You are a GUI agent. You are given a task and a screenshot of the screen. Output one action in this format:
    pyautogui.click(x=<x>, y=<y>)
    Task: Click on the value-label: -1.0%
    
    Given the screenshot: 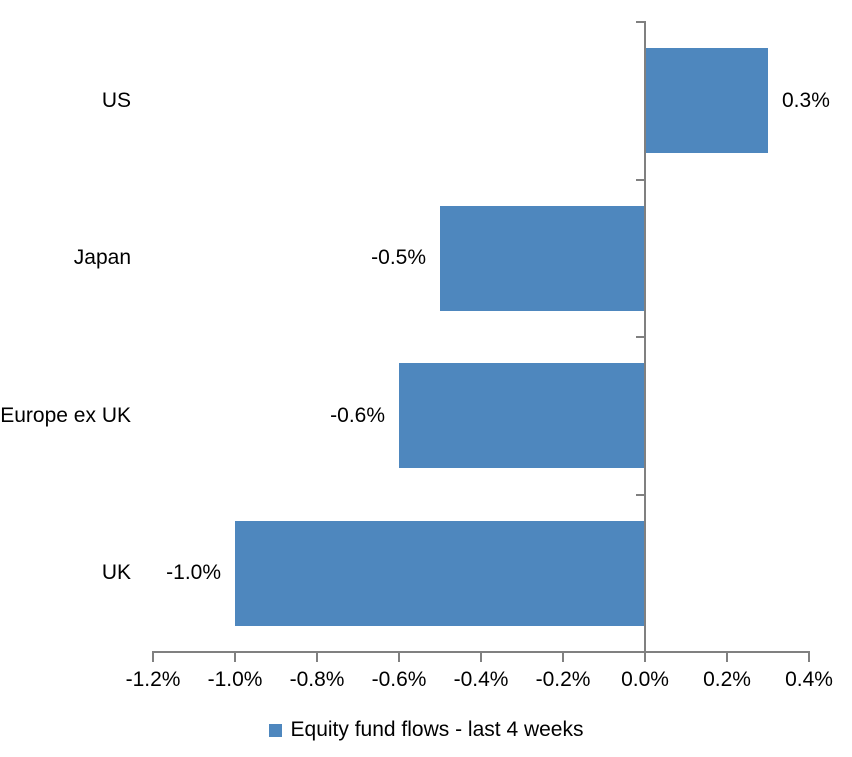 What is the action you would take?
    pyautogui.click(x=193, y=572)
    